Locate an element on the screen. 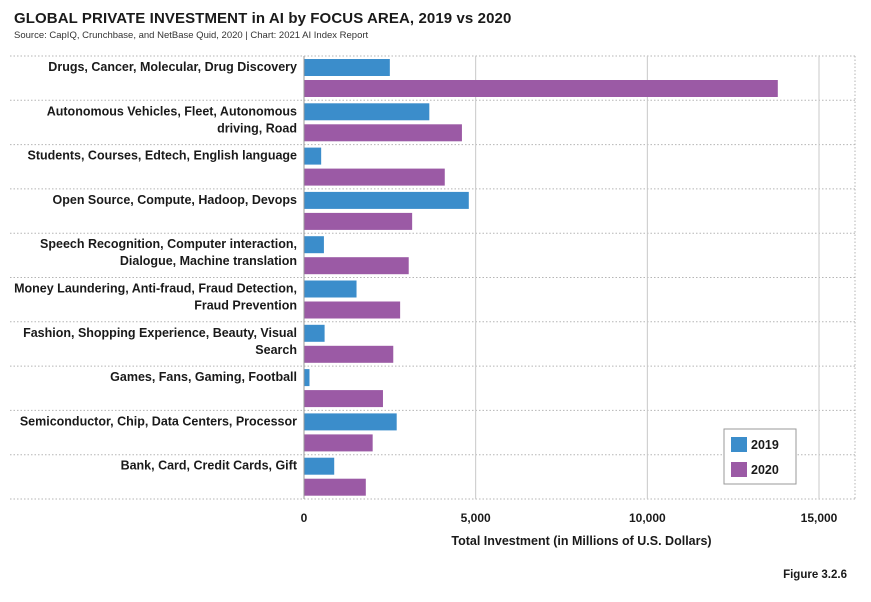 Image resolution: width=871 pixels, height=602 pixels. x-tick-label: 10,000 is located at coordinates (647, 518).